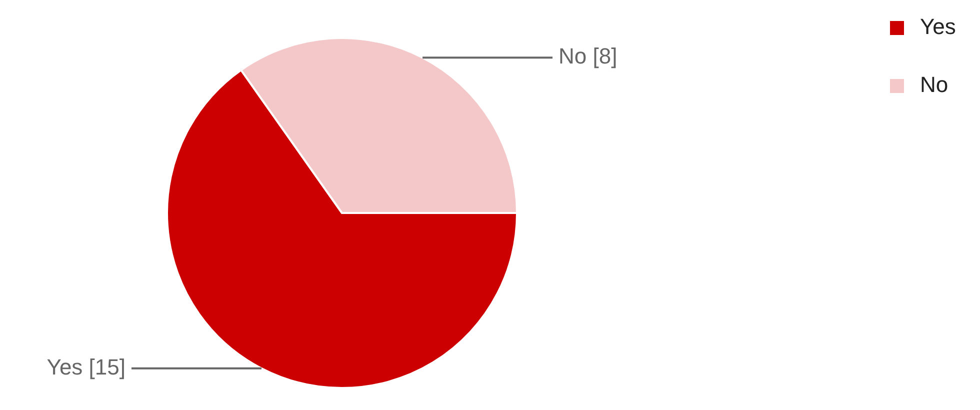 This screenshot has height=410, width=980. I want to click on data-label: Yes [15], so click(86, 367).